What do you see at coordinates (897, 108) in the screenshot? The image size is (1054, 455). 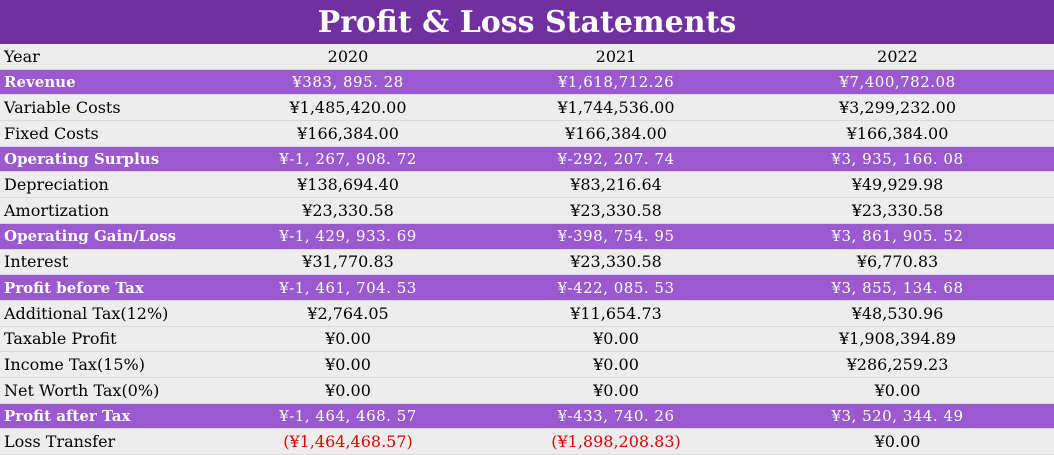 I see `value-cell: ¥3,299,232.00` at bounding box center [897, 108].